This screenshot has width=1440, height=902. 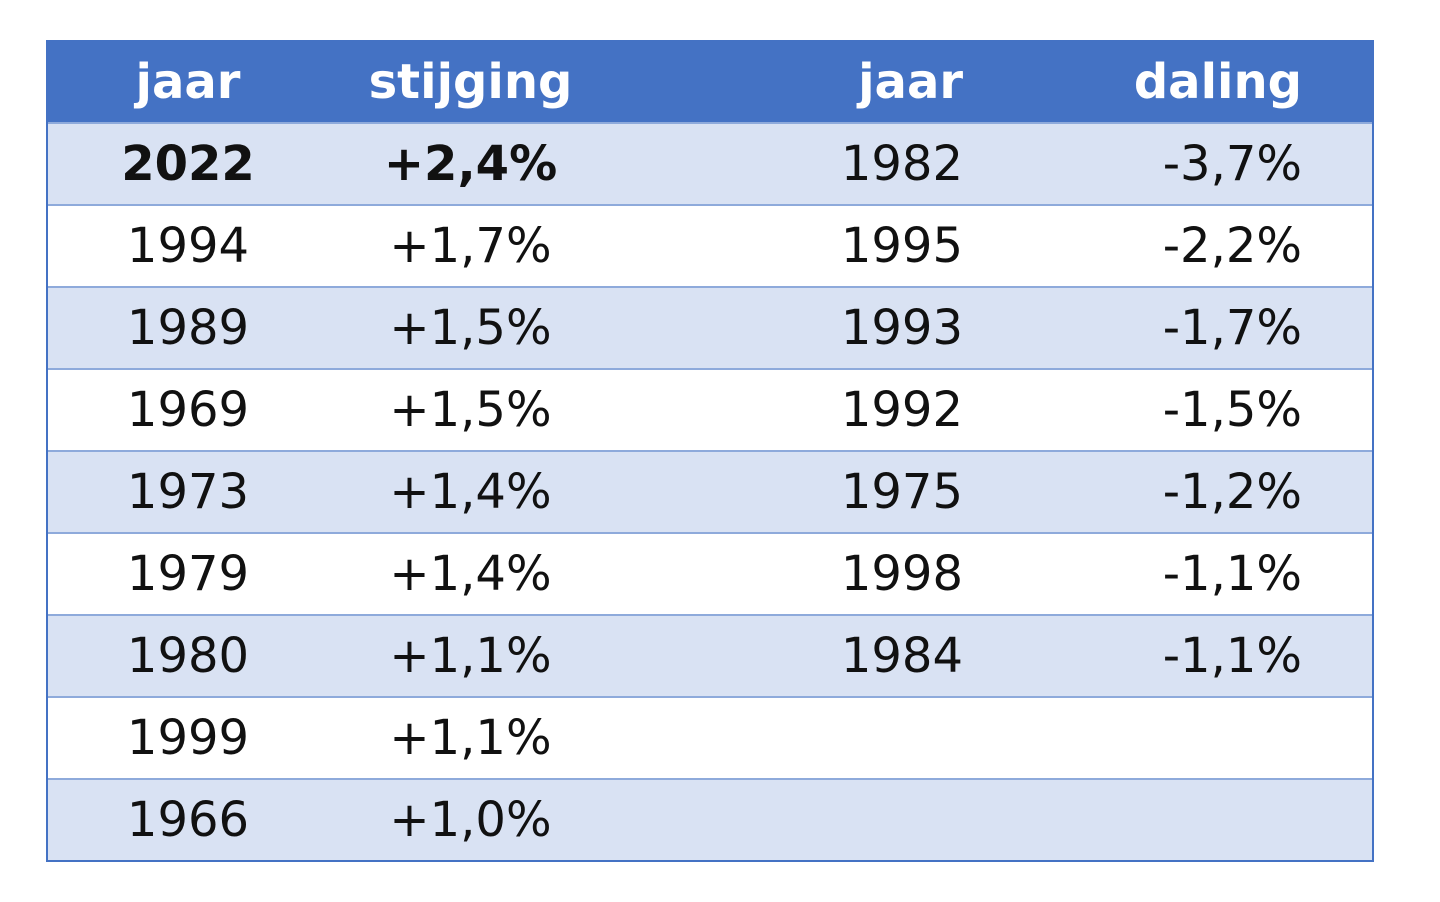 I want to click on rise-year-cell: 1980, so click(x=188, y=656).